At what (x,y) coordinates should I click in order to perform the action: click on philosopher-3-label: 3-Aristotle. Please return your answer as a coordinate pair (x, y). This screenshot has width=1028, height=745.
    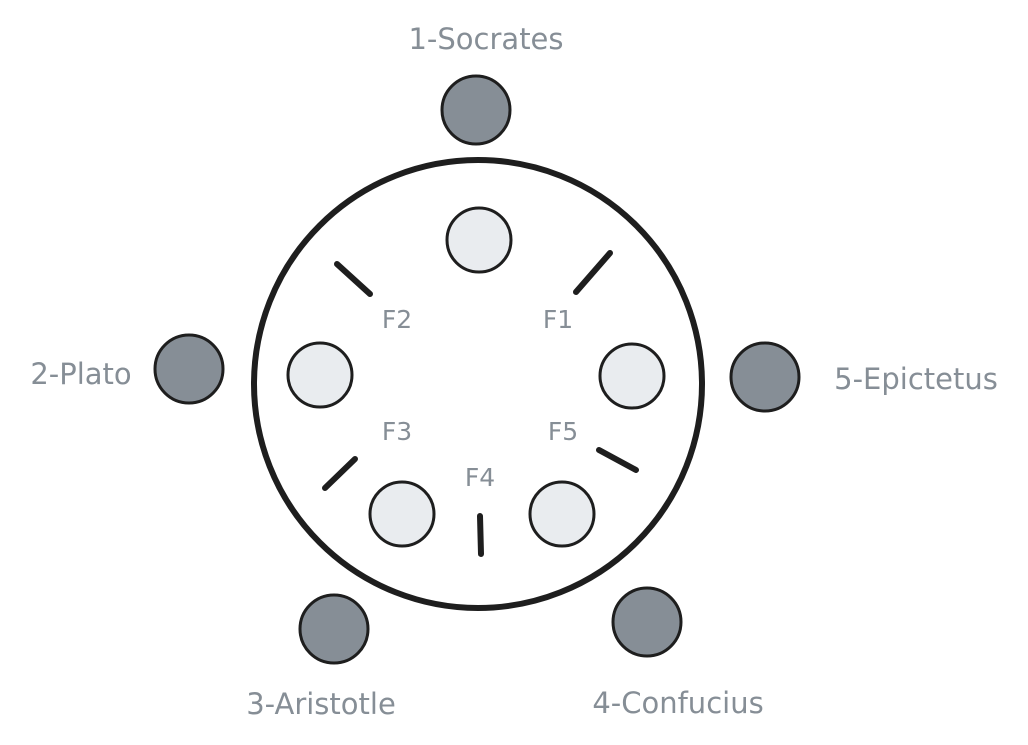
    Looking at the image, I should click on (321, 704).